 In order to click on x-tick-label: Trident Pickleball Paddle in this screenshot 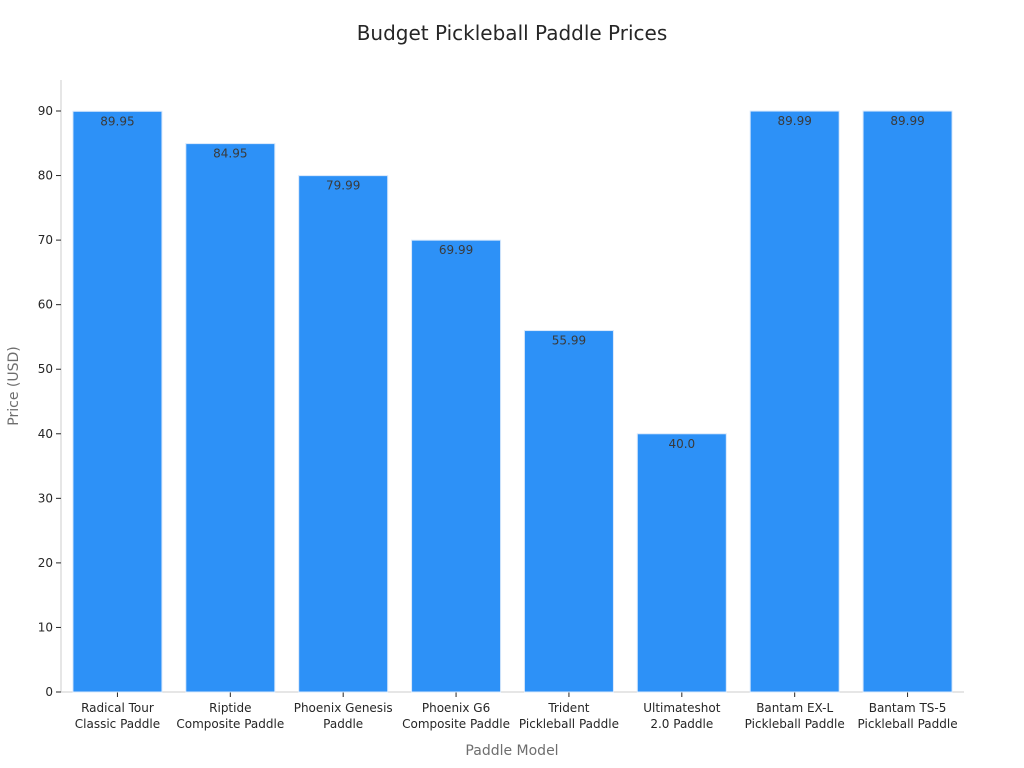, I will do `click(569, 716)`.